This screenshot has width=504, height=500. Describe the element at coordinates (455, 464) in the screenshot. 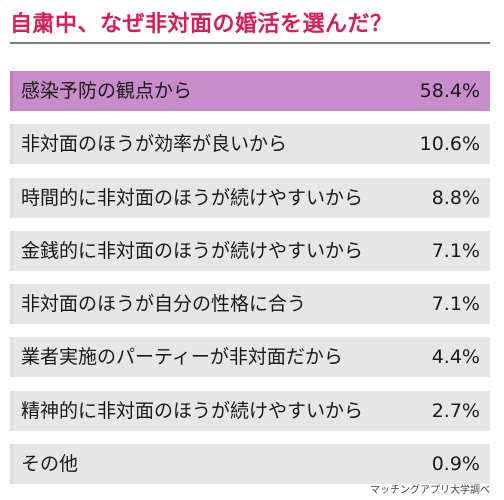

I see `bar-value: 0.9%` at that location.